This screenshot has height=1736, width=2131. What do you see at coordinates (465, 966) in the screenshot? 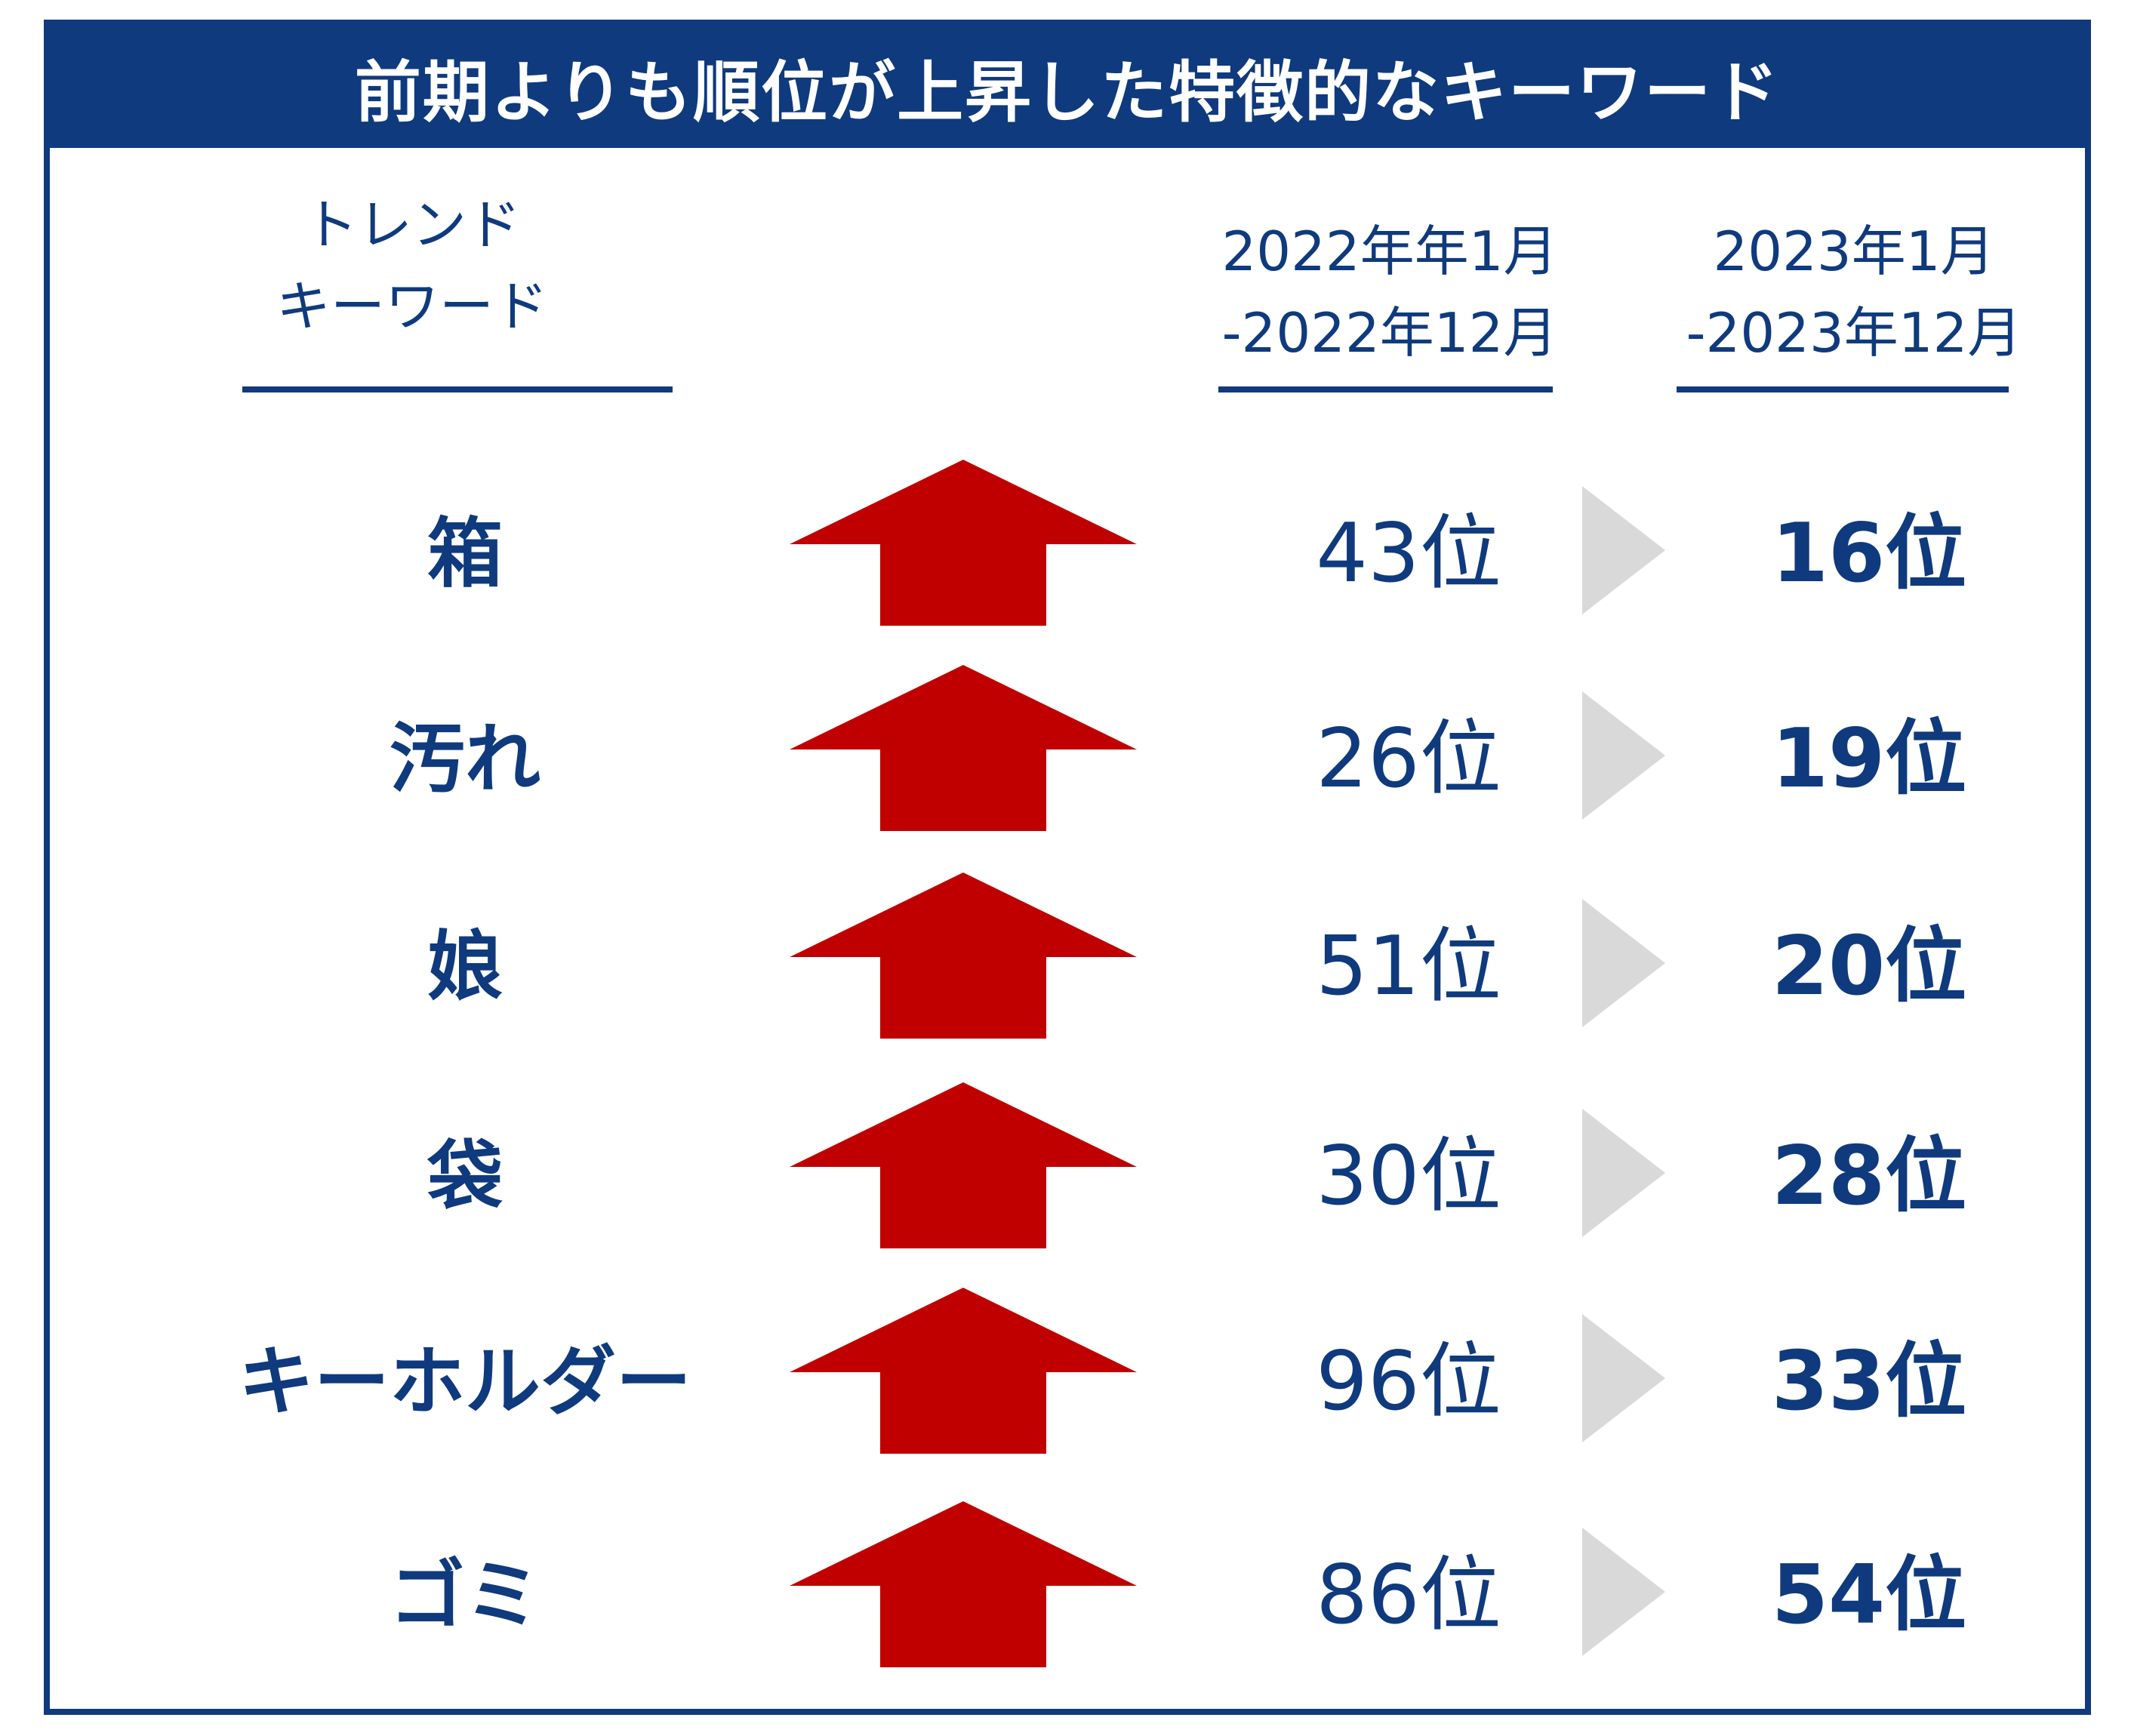
I see `keyword-label: 娘` at bounding box center [465, 966].